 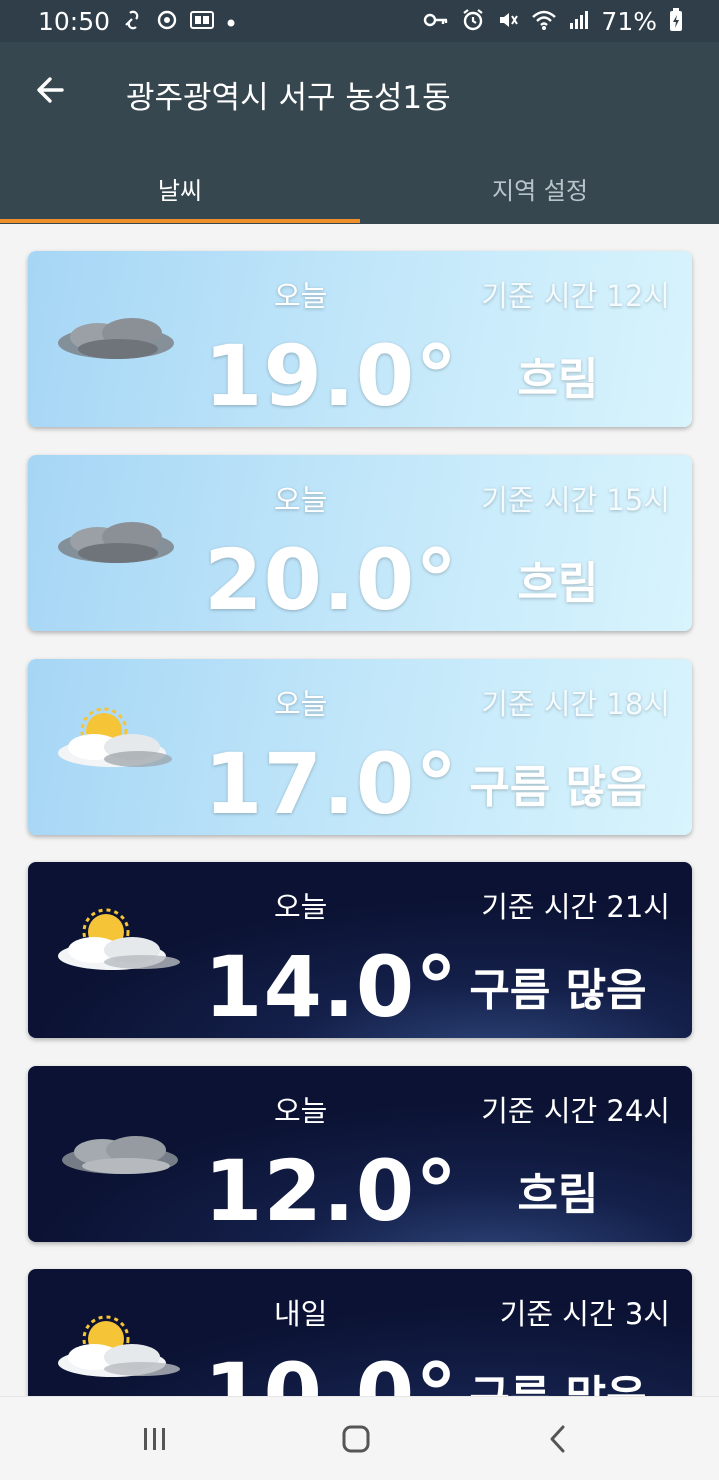 I want to click on forecast-card: 오늘 기준 시간 21시 14.0° 구름 많음, so click(x=360, y=950).